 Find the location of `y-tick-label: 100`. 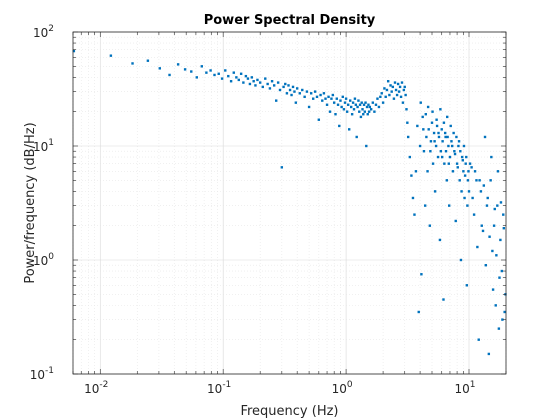

y-tick-label: 100 is located at coordinates (43, 260).